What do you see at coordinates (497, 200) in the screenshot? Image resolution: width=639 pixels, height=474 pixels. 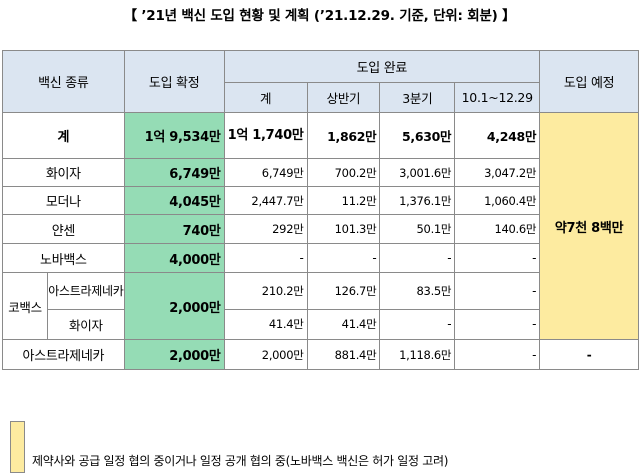 I see `q4-cell: 1,060.4만` at bounding box center [497, 200].